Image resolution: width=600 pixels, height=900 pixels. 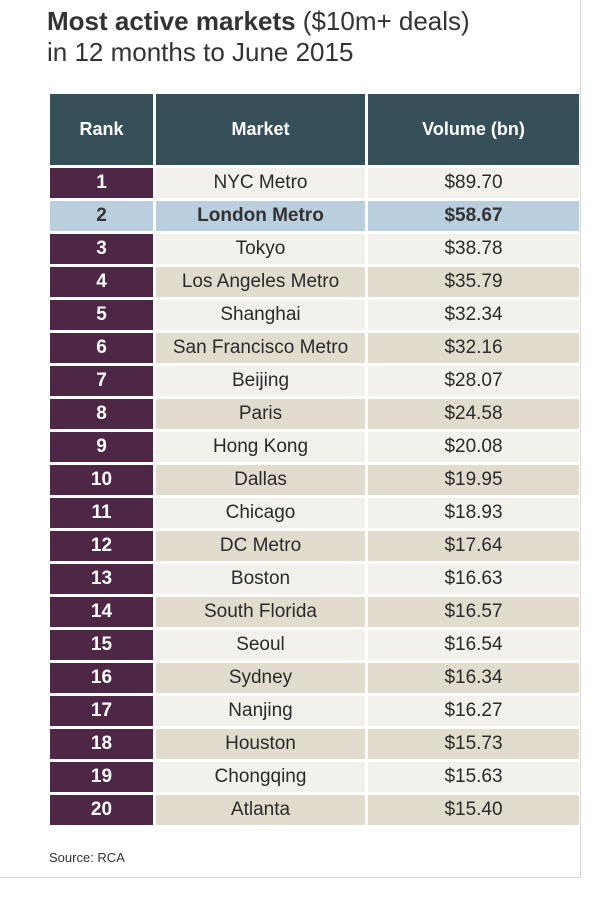 I want to click on volume-cell: $89.70, so click(x=473, y=183).